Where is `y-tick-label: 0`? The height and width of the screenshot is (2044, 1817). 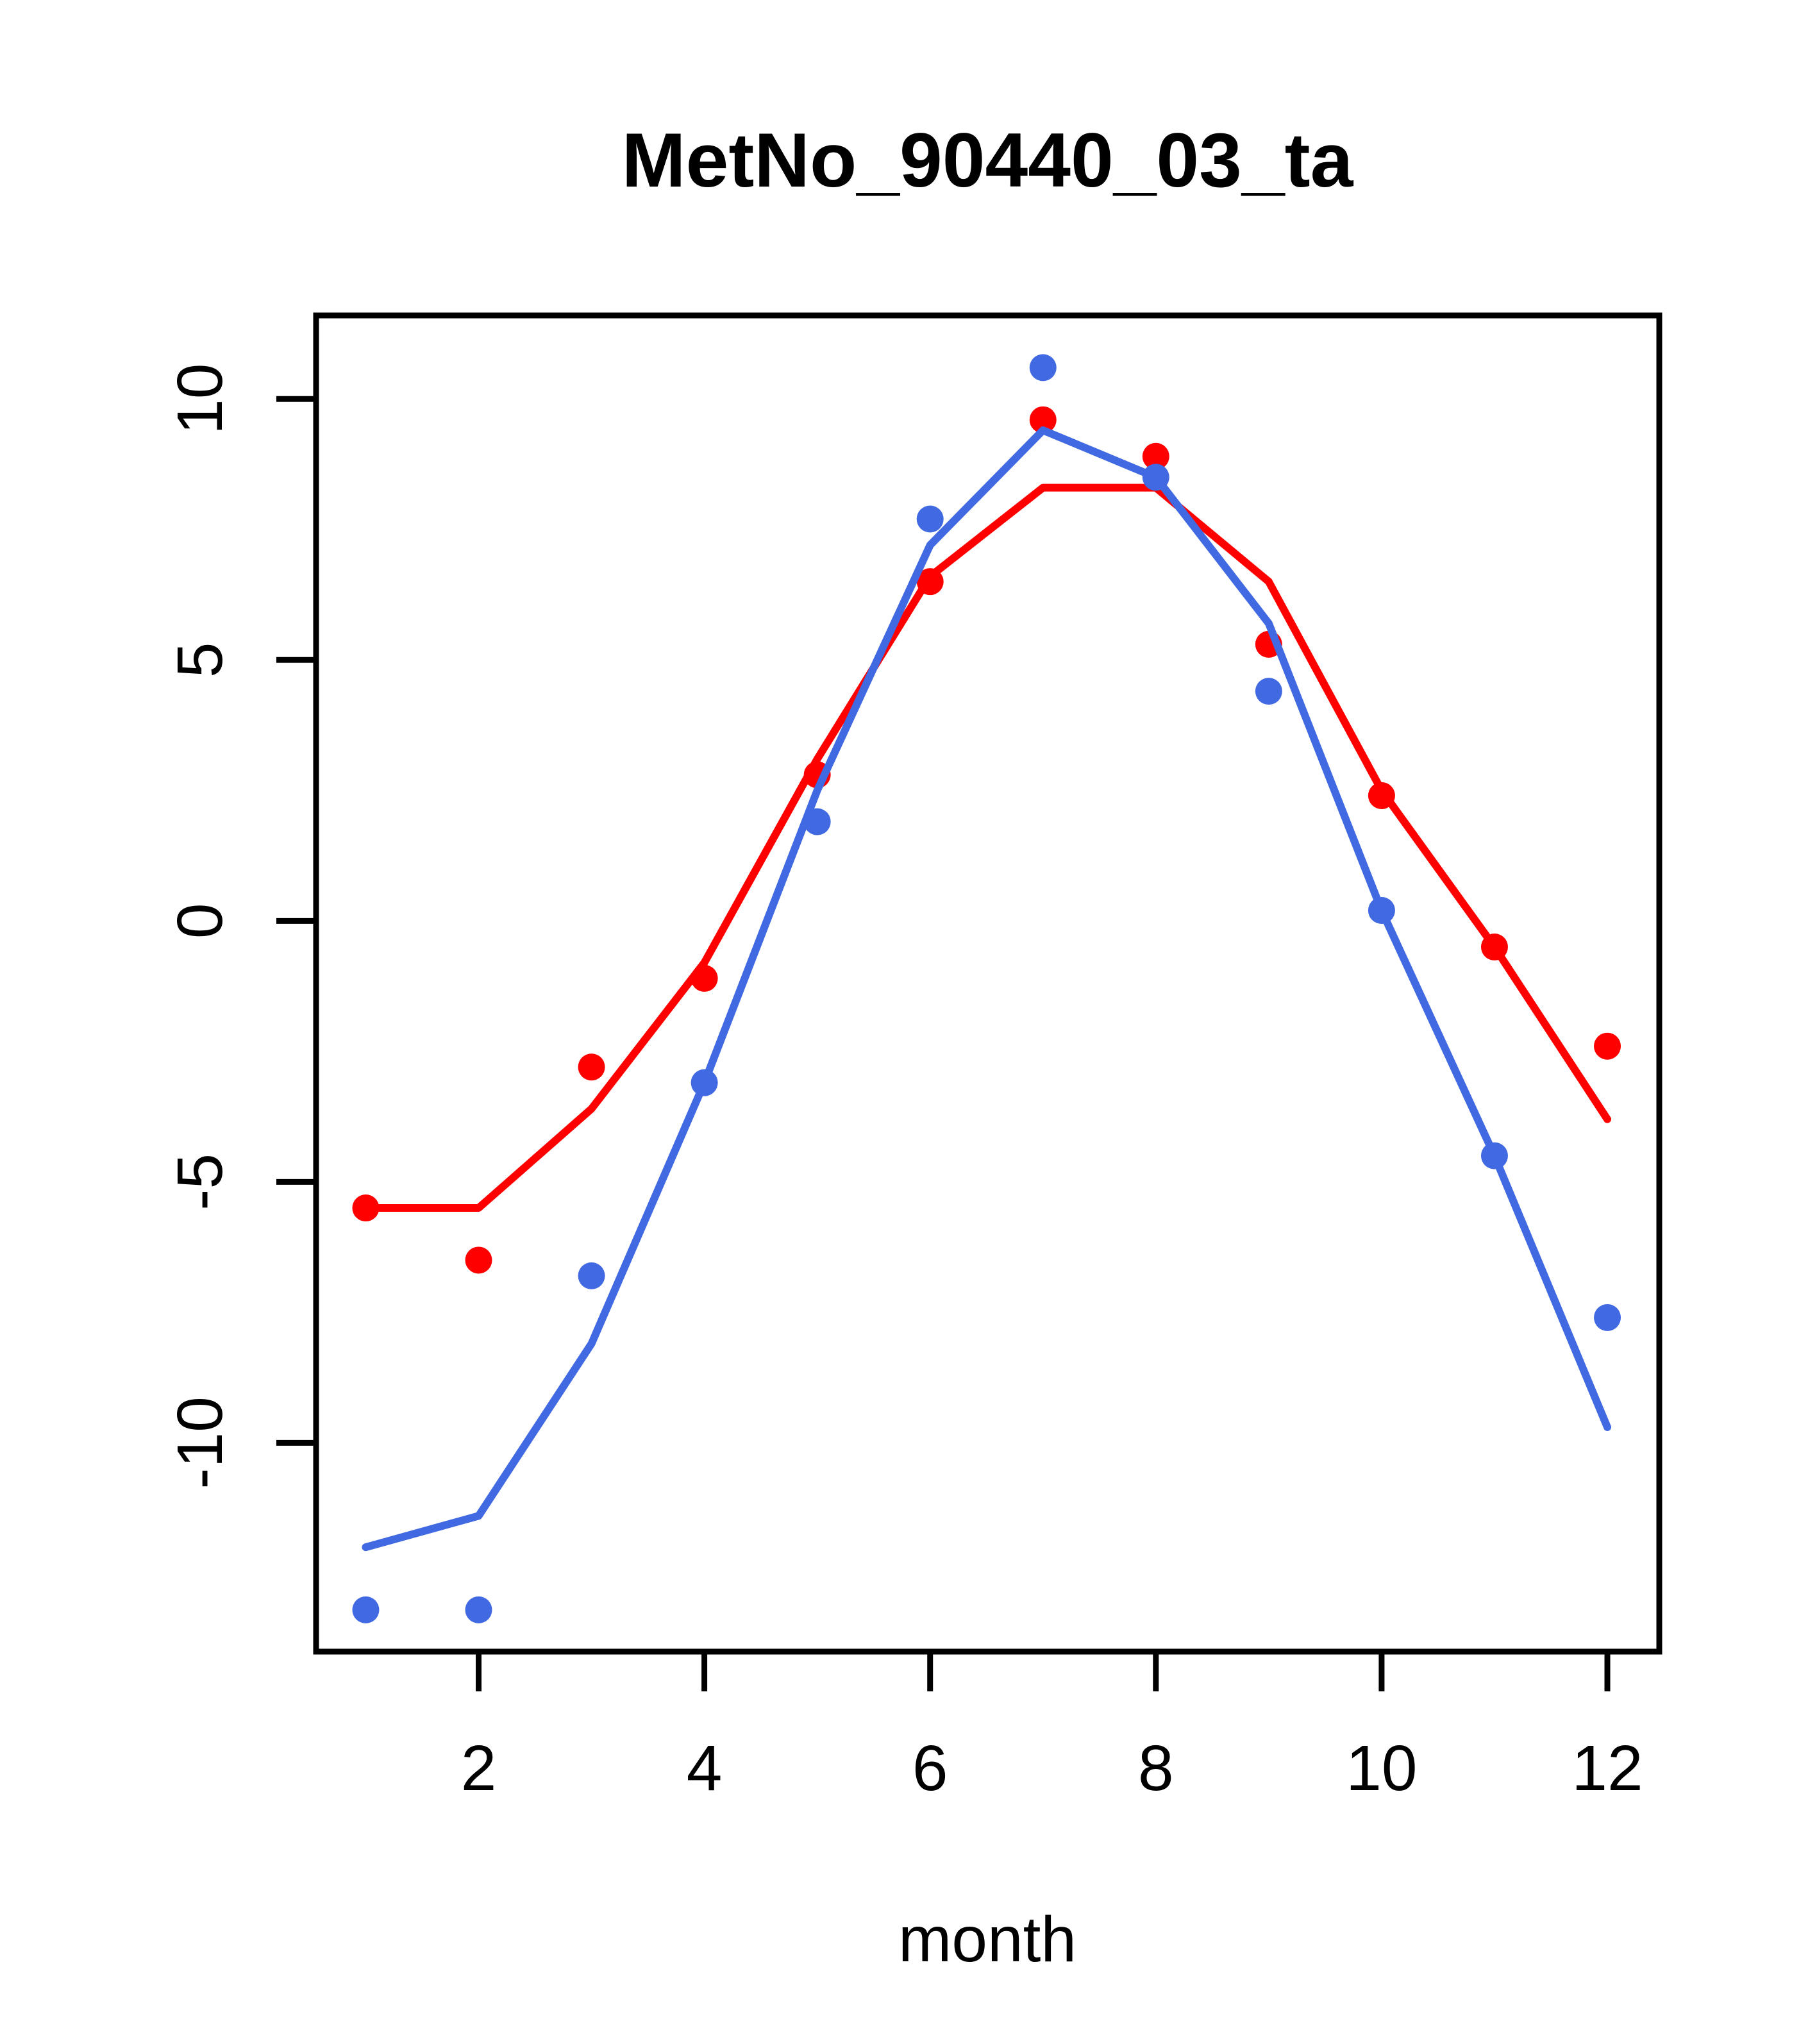
y-tick-label: 0 is located at coordinates (200, 921).